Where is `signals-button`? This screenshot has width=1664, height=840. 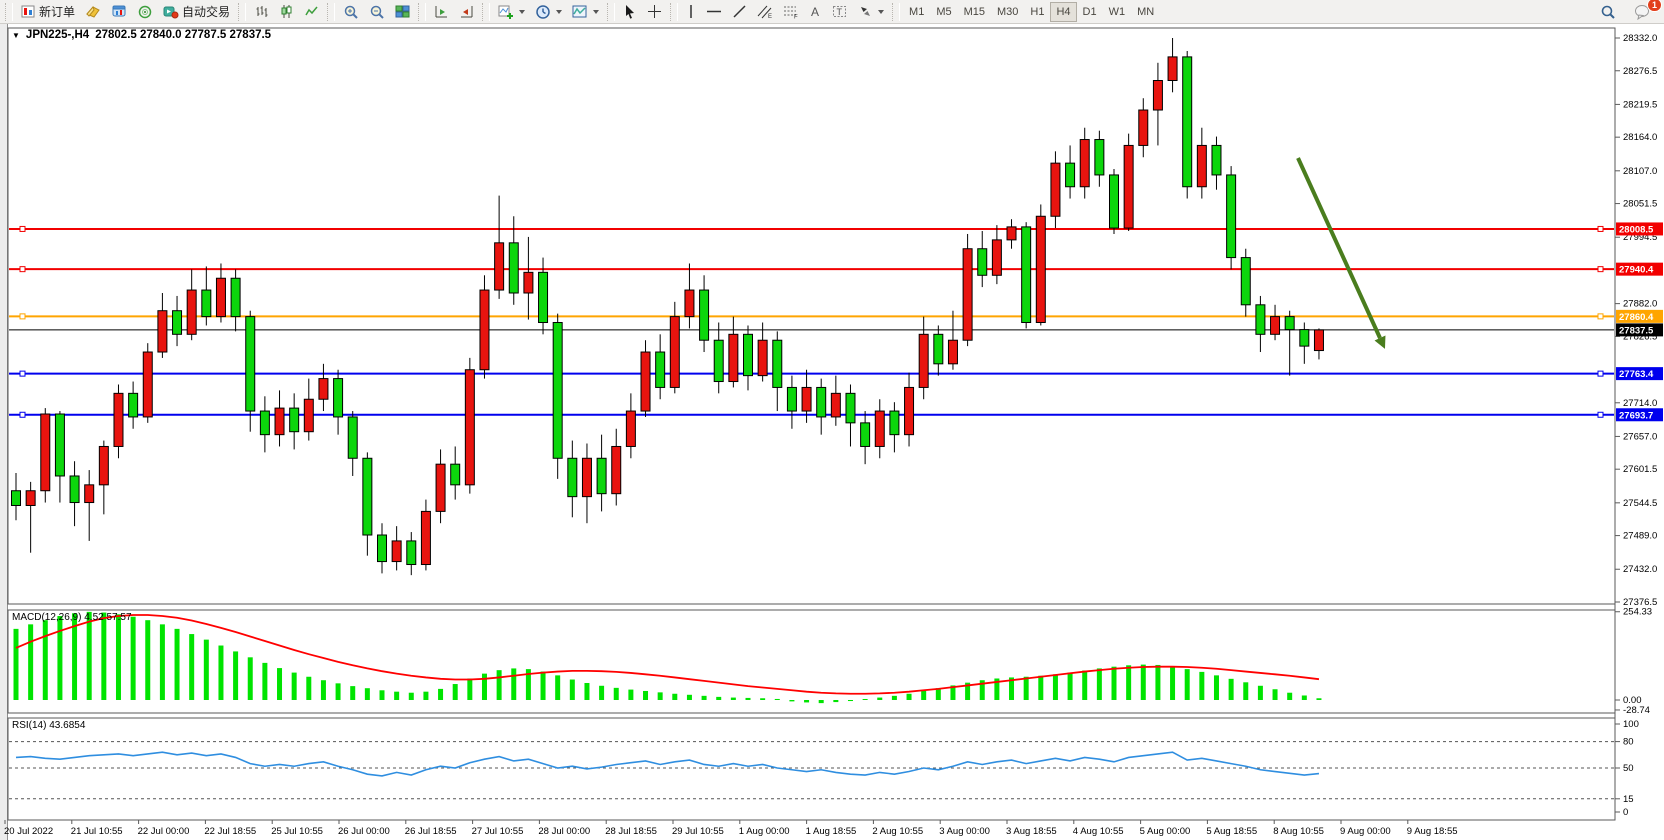
signals-button is located at coordinates (145, 12).